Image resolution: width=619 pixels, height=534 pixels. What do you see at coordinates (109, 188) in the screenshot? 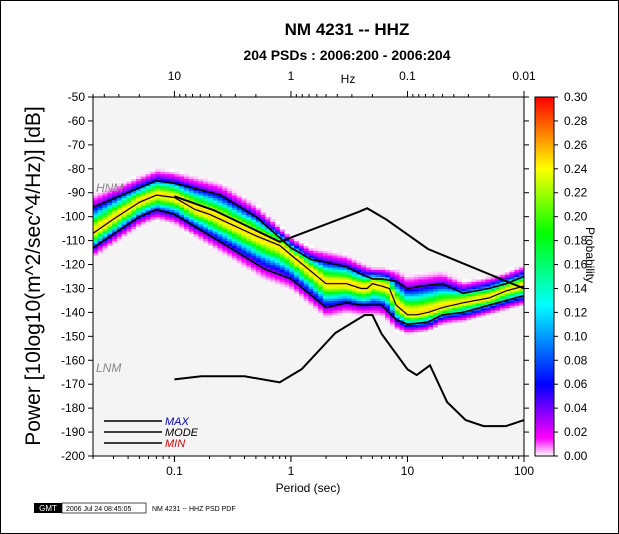
I see `hnm-label: HNM` at bounding box center [109, 188].